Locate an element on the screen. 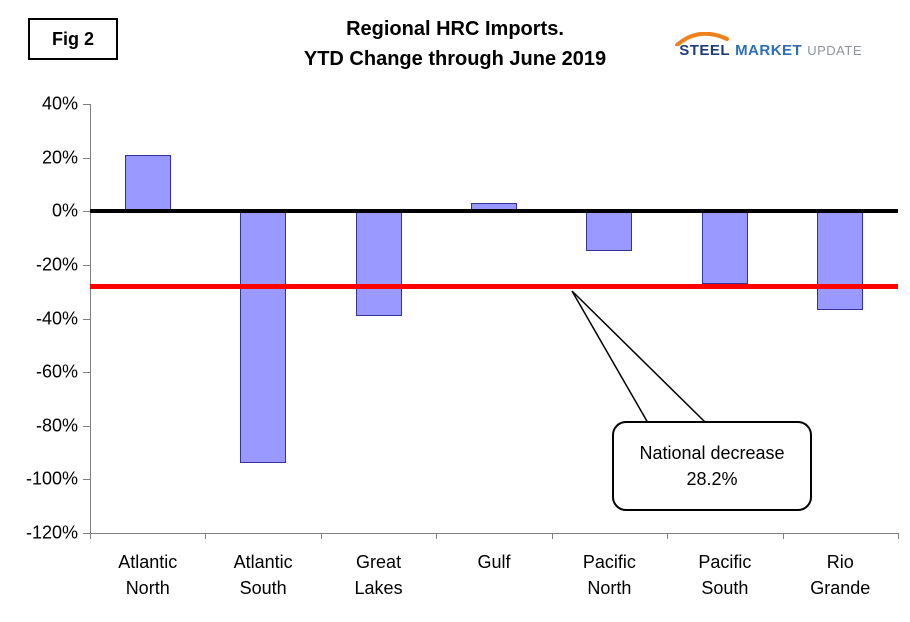 This screenshot has height=622, width=910. smu-logo: STEEL MARKET UPDATE is located at coordinates (768, 50).